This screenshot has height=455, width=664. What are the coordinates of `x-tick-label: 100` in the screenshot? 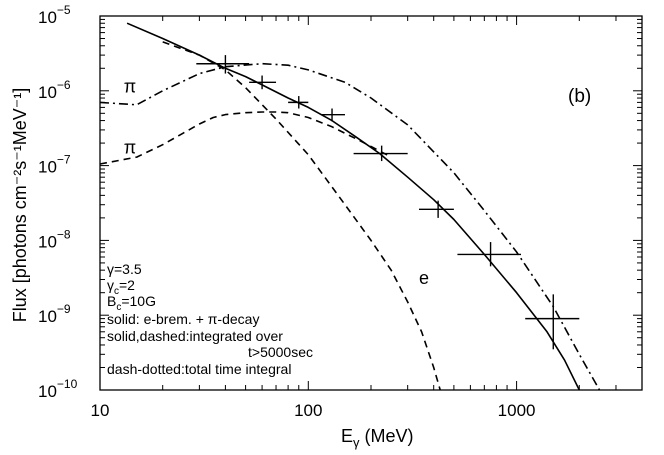 It's located at (308, 410).